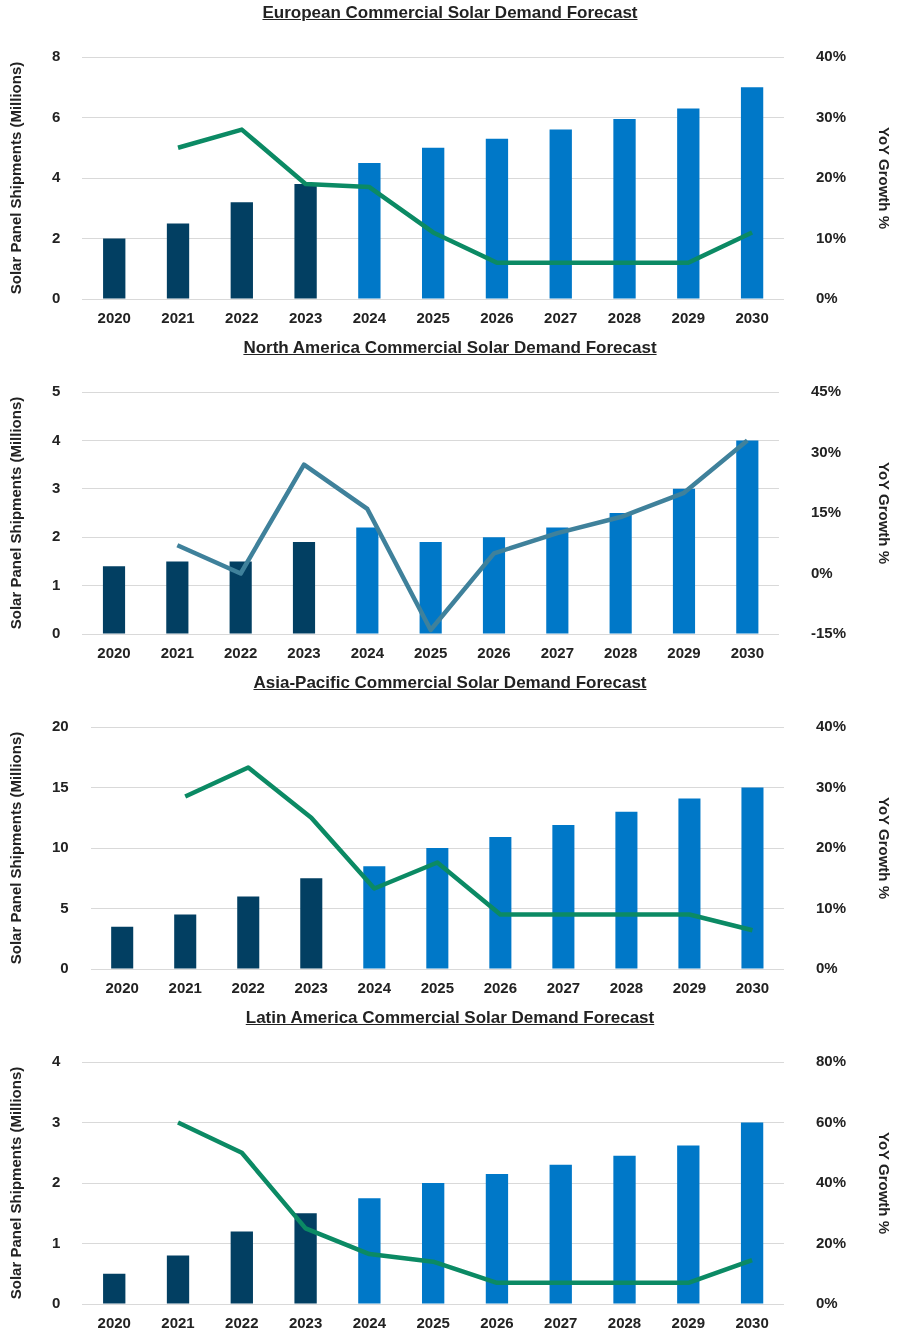 The image size is (900, 1343). Describe the element at coordinates (60, 786) in the screenshot. I see `y-tick-label: 15` at that location.